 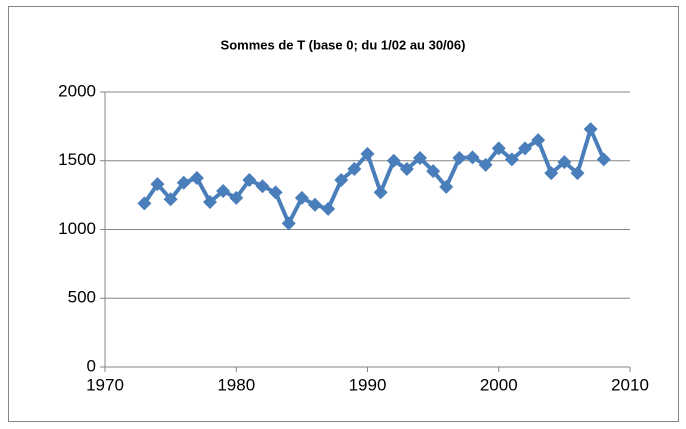 What do you see at coordinates (236, 384) in the screenshot?
I see `x-tick-label: 1980` at bounding box center [236, 384].